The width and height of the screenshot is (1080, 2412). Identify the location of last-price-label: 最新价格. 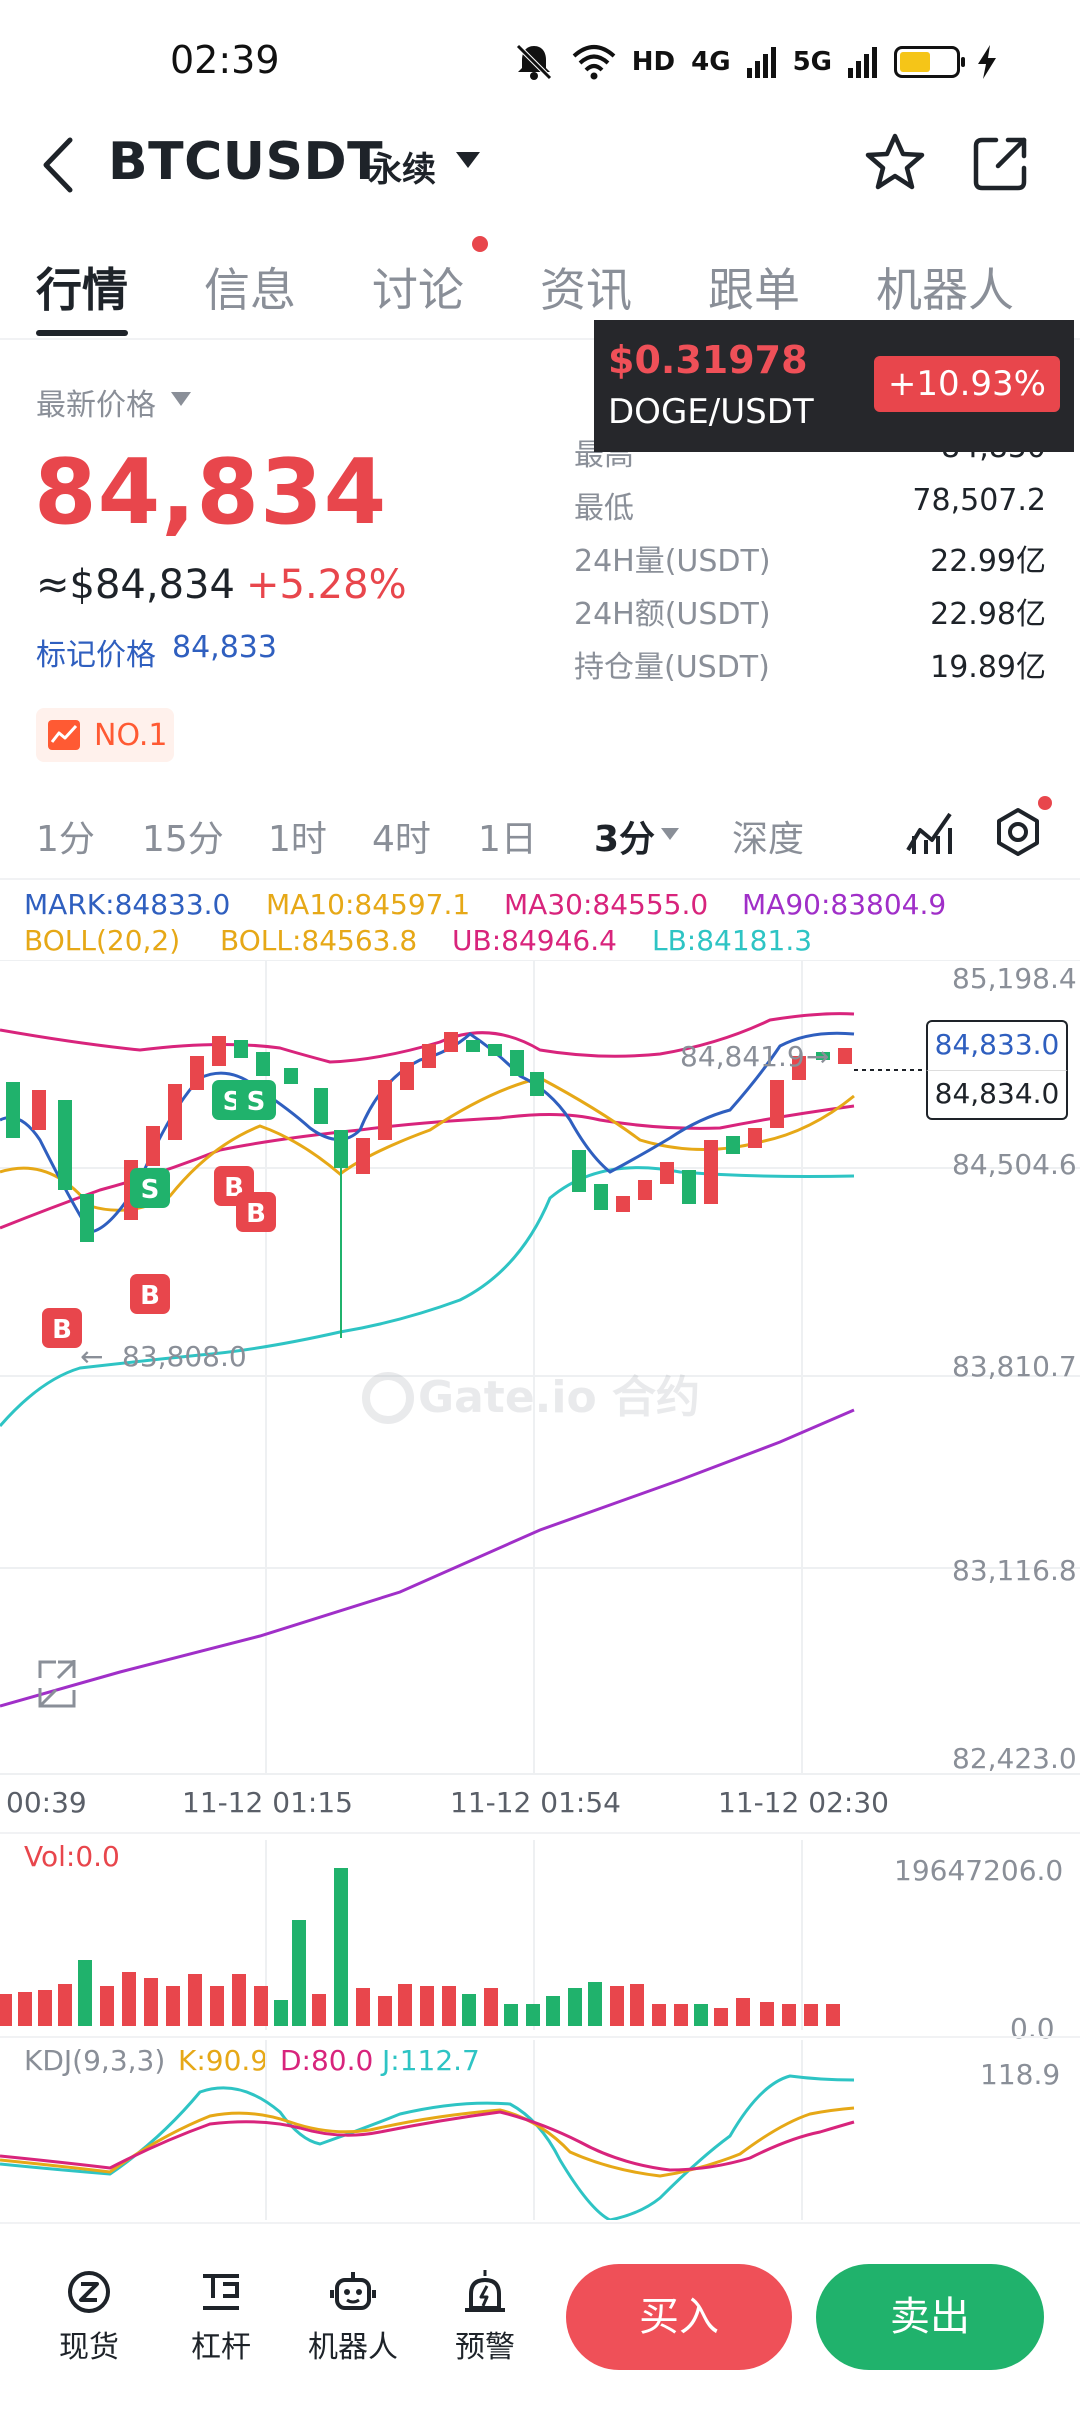
(96, 405).